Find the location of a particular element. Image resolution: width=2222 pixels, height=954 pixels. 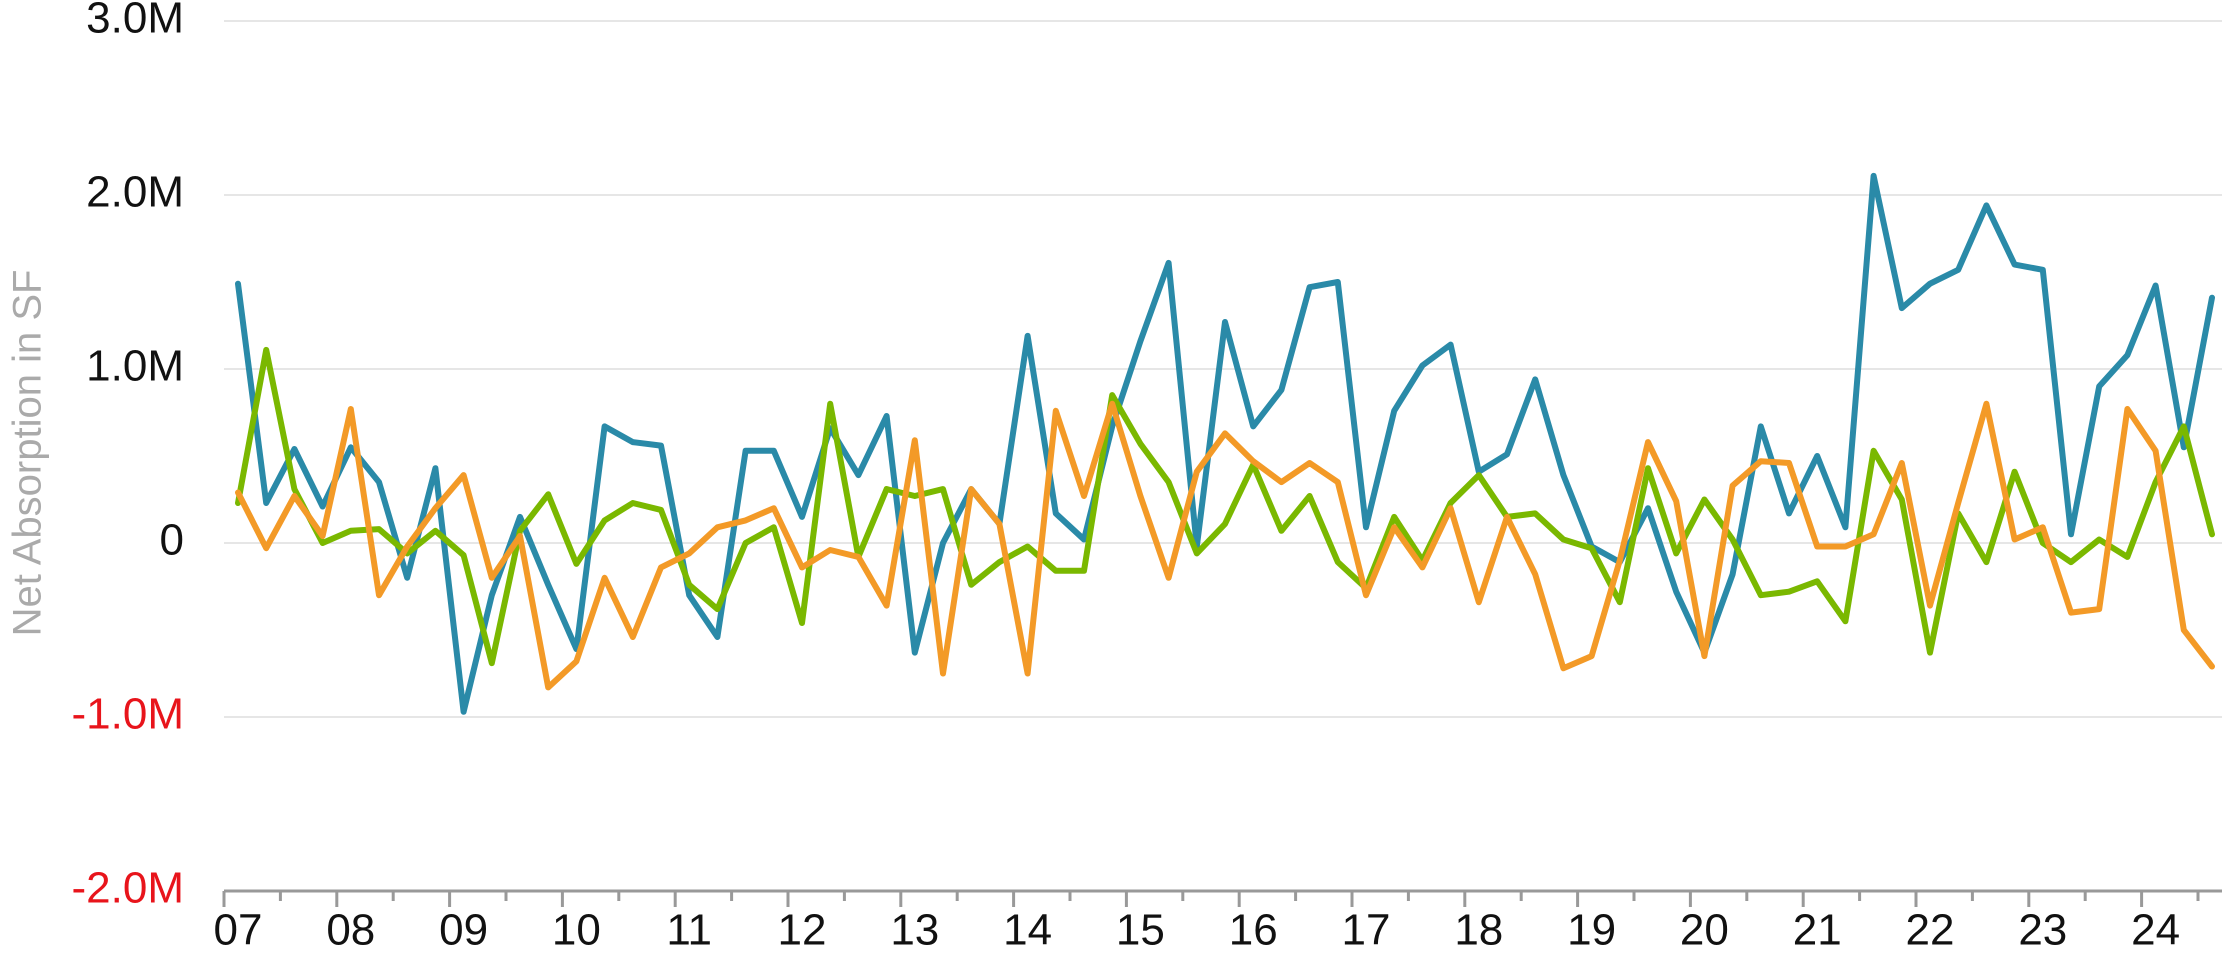

x-tick-label: 10 is located at coordinates (576, 930).